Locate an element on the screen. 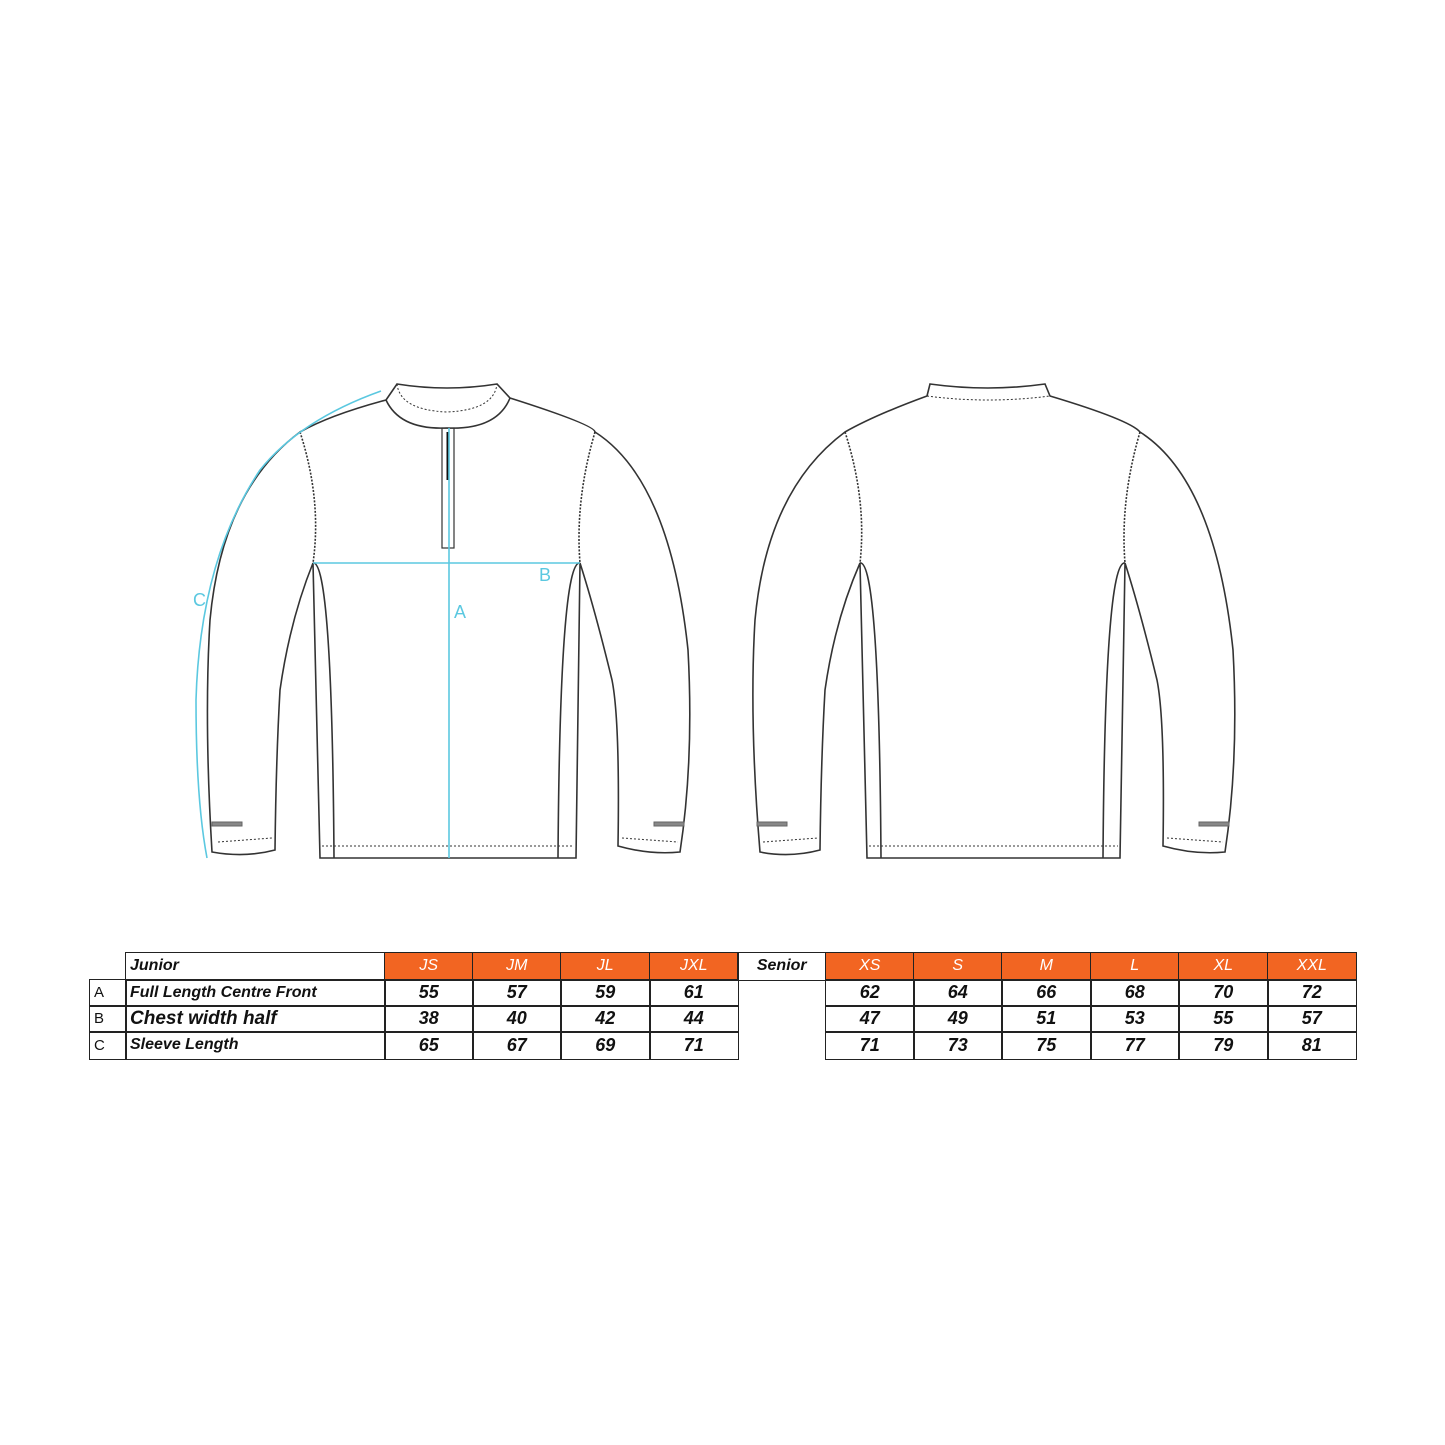 This screenshot has width=1445, height=1445. senior-value-cell: 49 is located at coordinates (958, 1019).